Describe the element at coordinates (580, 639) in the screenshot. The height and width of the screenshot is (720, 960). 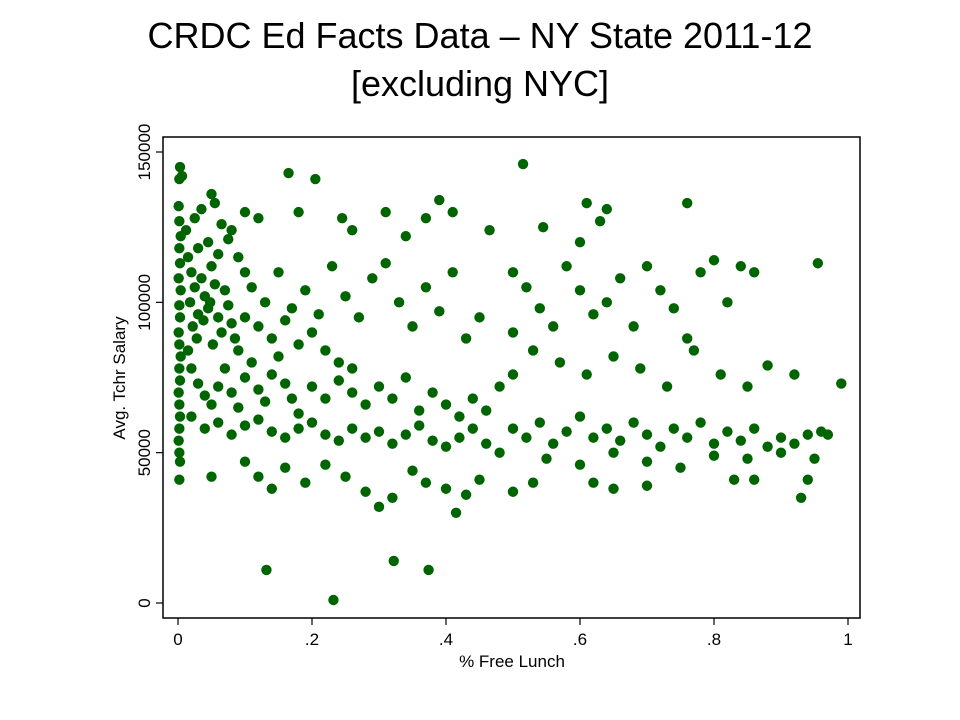
I see `x-tick-label: .6` at that location.